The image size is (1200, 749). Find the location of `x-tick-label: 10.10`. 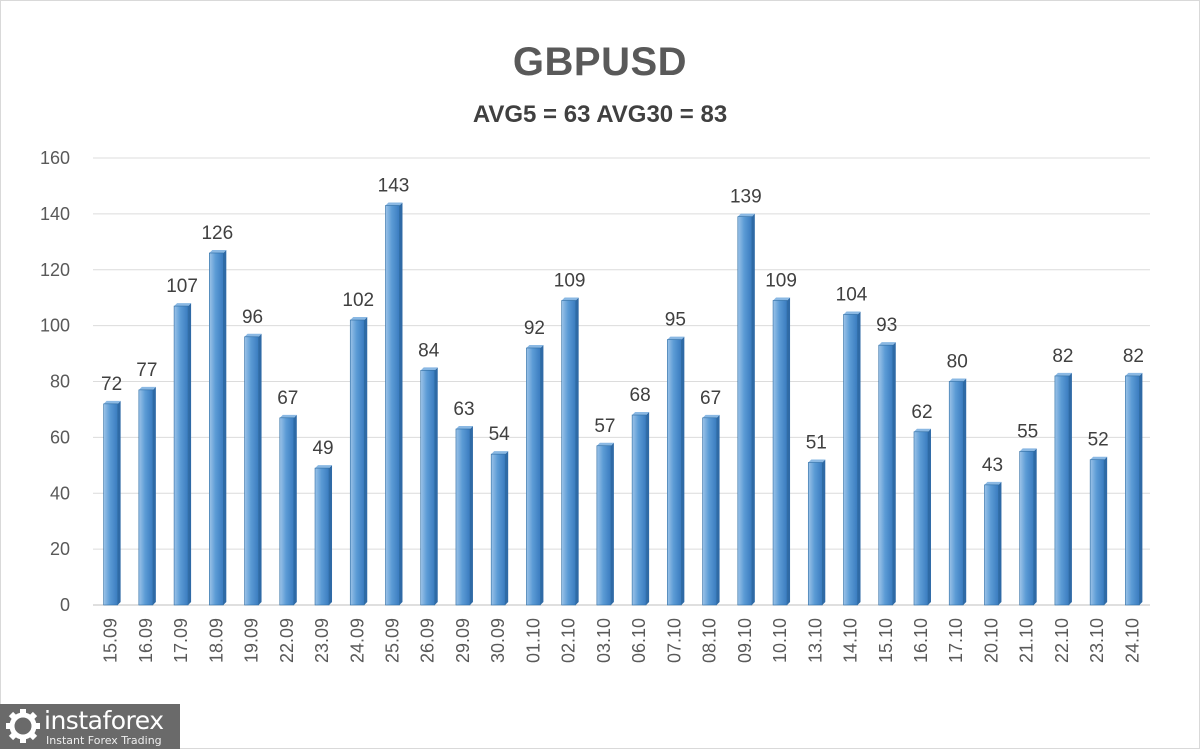

x-tick-label: 10.10 is located at coordinates (780, 640).